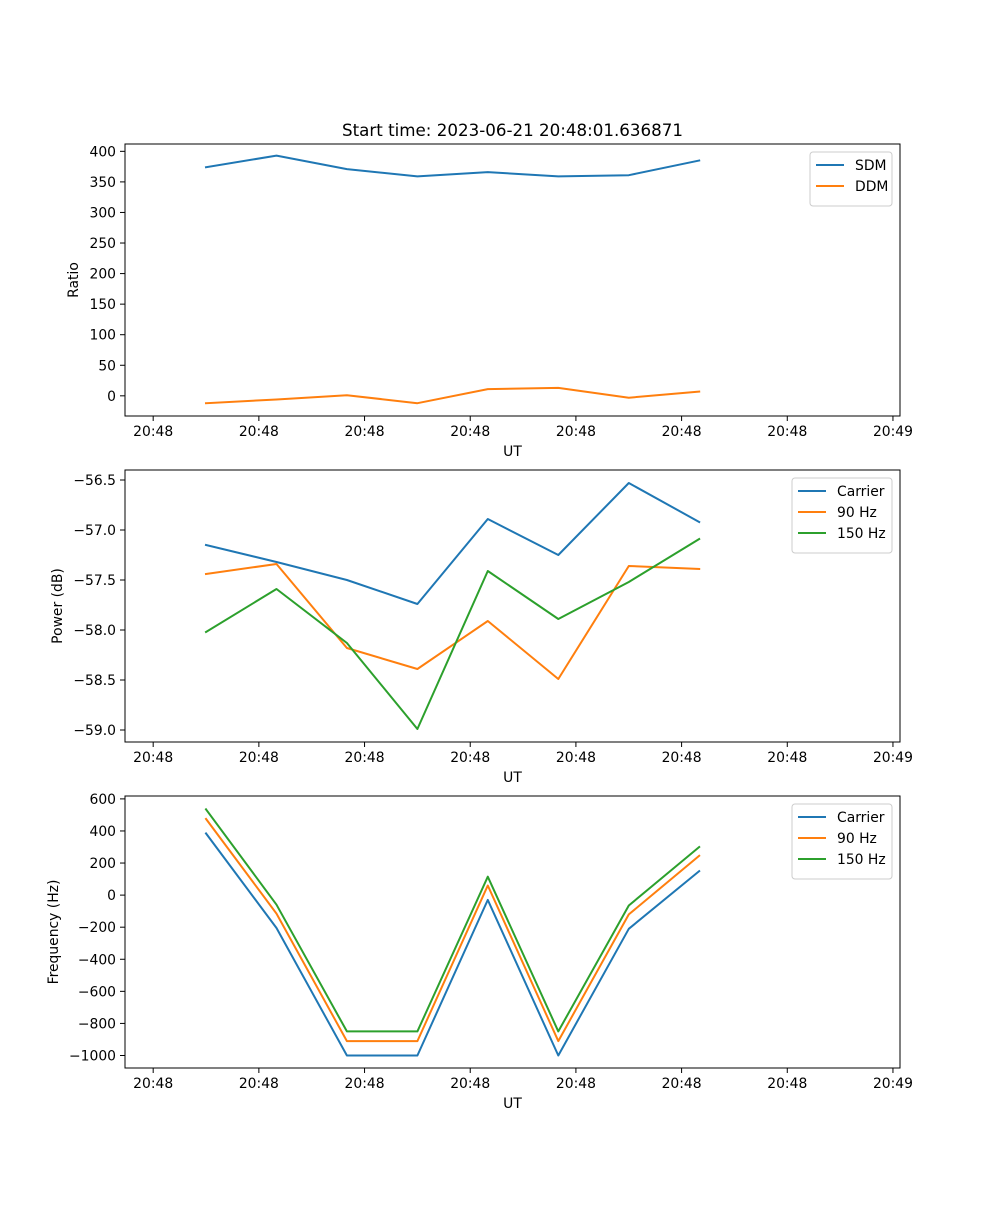 This screenshot has width=1000, height=1205. What do you see at coordinates (102, 336) in the screenshot?
I see `y-tick-label: 100` at bounding box center [102, 336].